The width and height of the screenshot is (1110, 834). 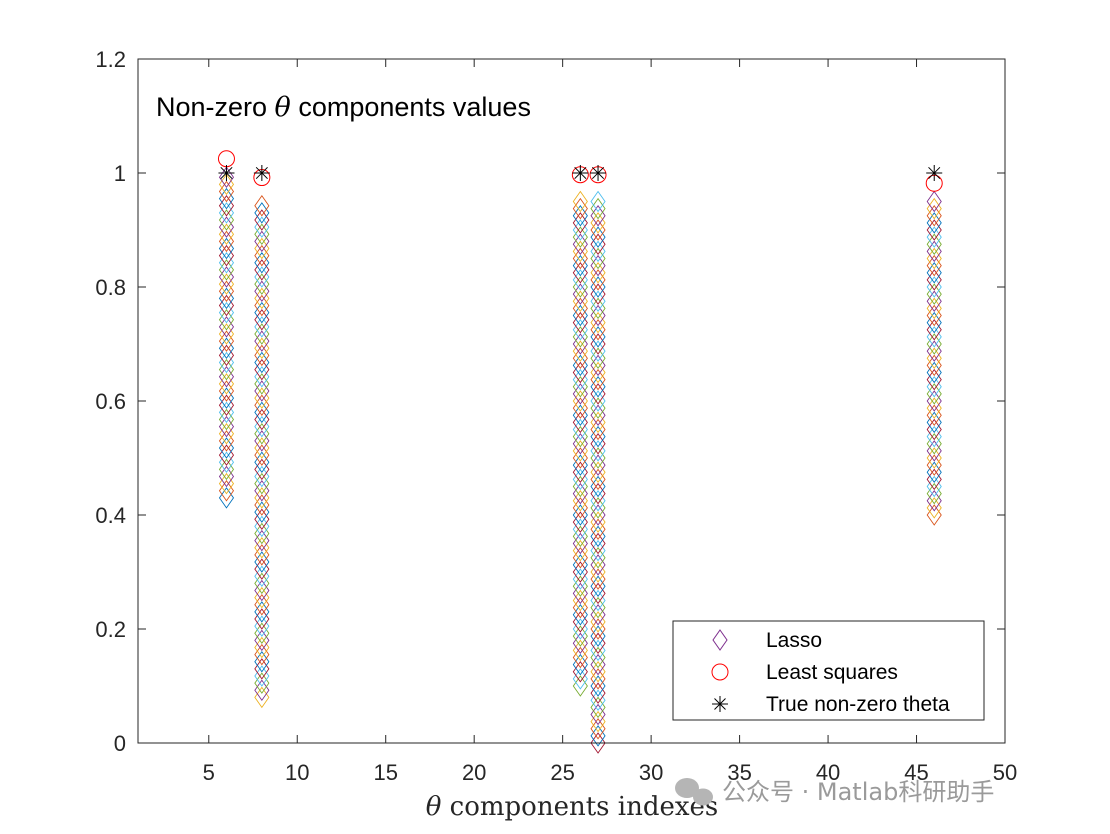 I want to click on x-tick-label: 50, so click(x=1005, y=772).